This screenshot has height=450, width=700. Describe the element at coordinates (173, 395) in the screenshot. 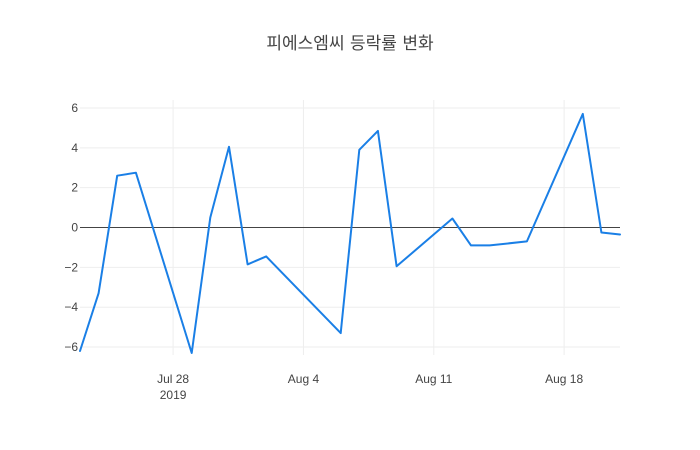

I see `x-tick-sublabel: 2019` at that location.